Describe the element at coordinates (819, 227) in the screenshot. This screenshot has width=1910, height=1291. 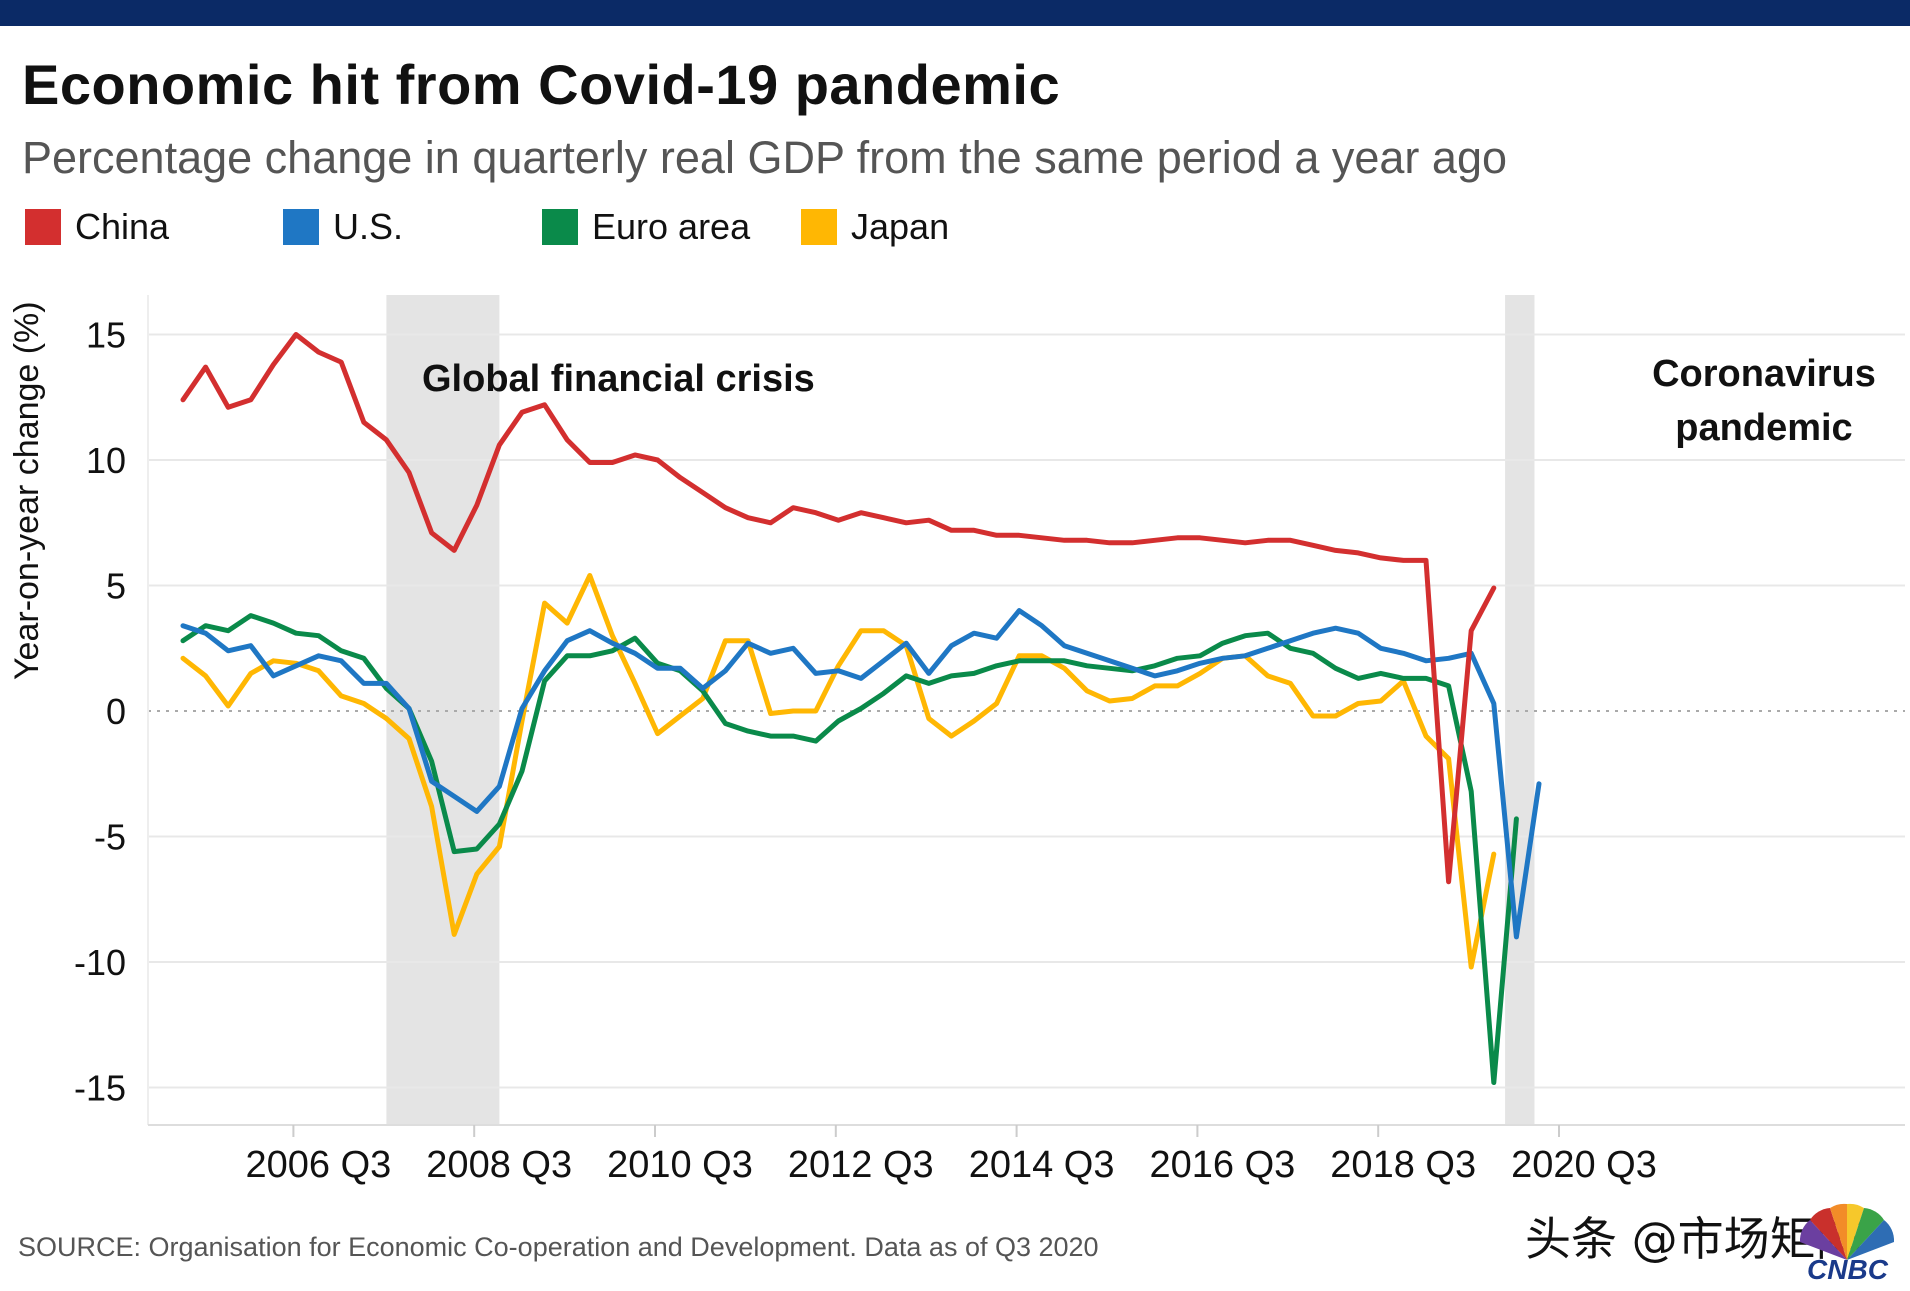
I see `legend-swatch-japan` at that location.